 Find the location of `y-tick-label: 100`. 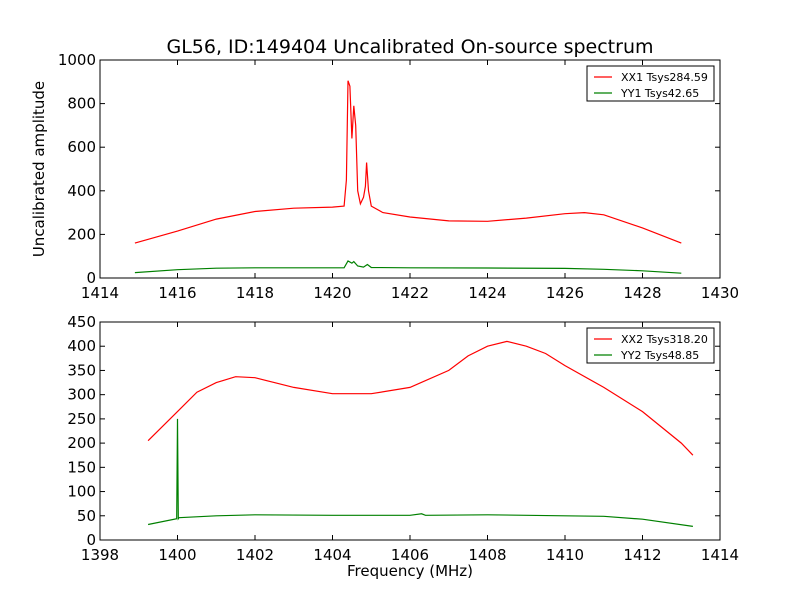

y-tick-label: 100 is located at coordinates (81, 492).